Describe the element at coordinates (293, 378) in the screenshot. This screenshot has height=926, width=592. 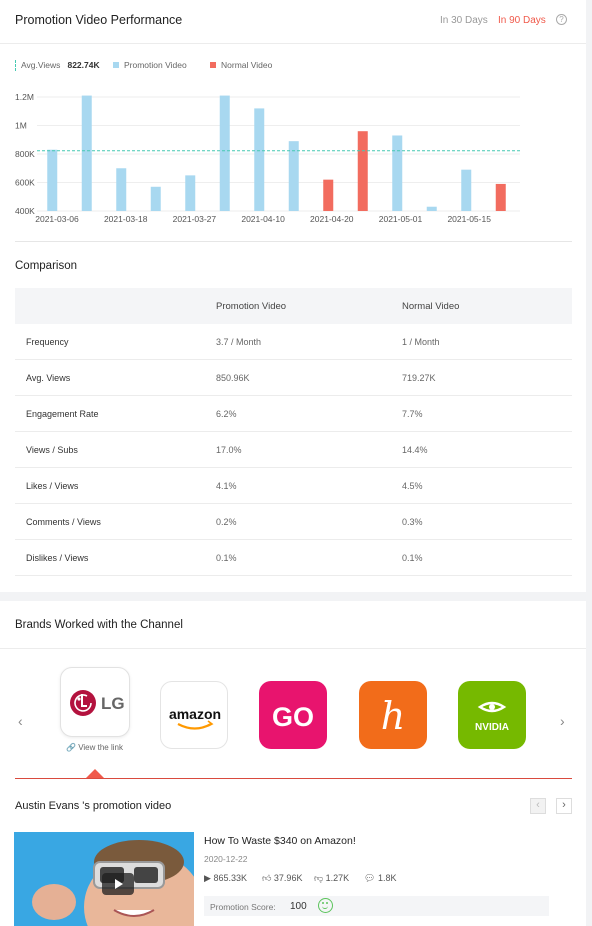
I see `table-row: Avg. Views 850.96K 719.27K` at that location.